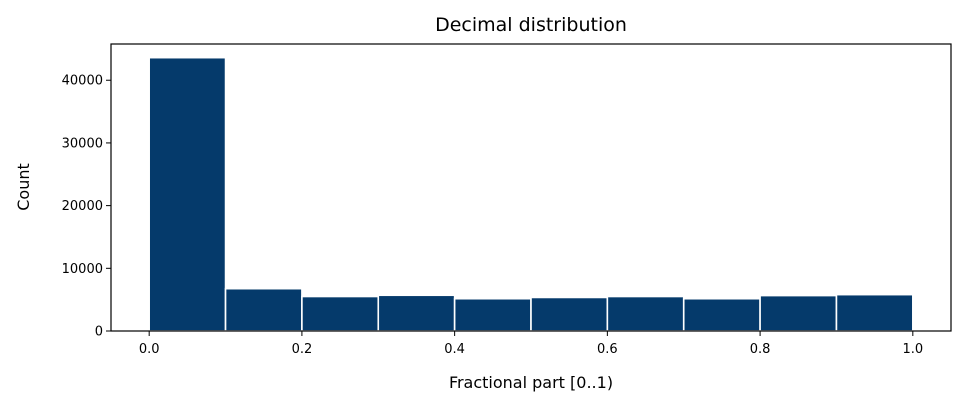  I want to click on x-tick-label: 0.0, so click(149, 349).